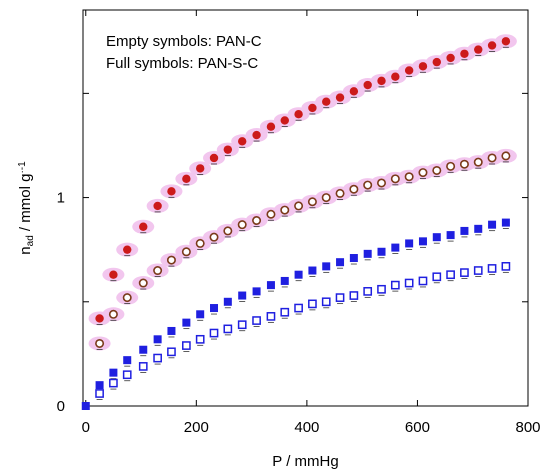  What do you see at coordinates (527, 427) in the screenshot?
I see `x-tick-label: 800` at bounding box center [527, 427].